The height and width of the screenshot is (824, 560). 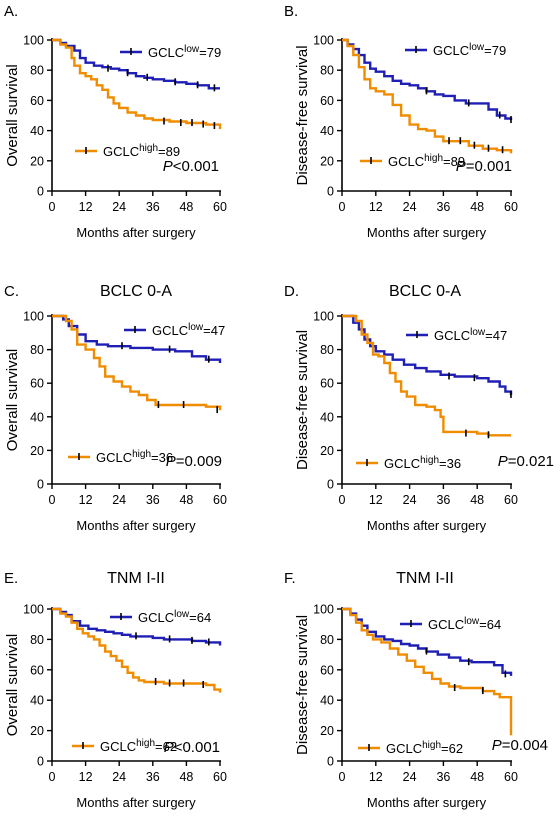 What do you see at coordinates (162, 457) in the screenshot?
I see `legend-label-count: =36` at bounding box center [162, 457].